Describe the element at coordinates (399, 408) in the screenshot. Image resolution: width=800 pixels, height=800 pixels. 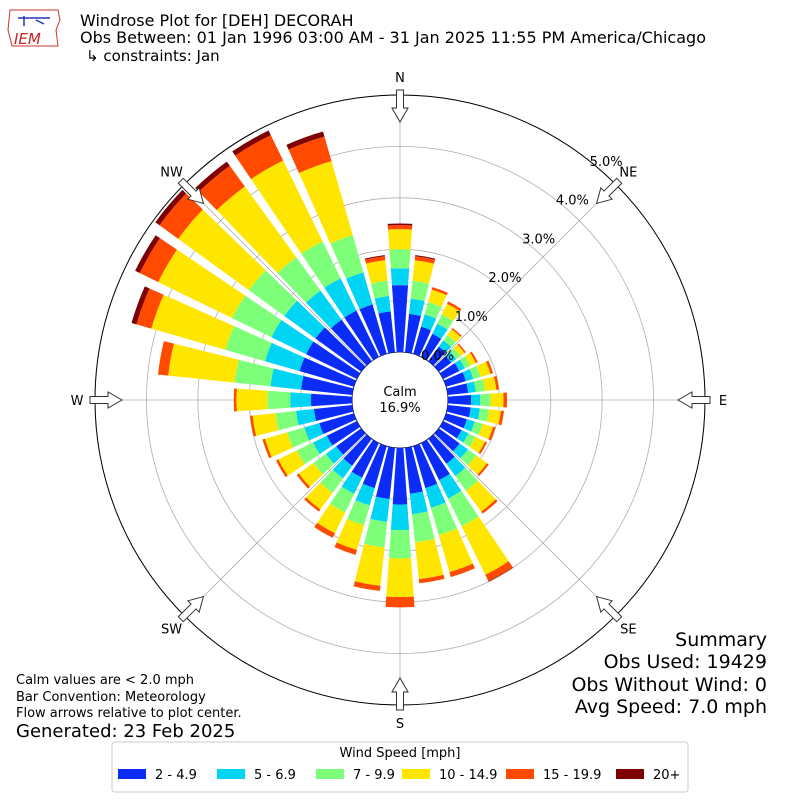
I see `calm-value: 16.9%` at that location.